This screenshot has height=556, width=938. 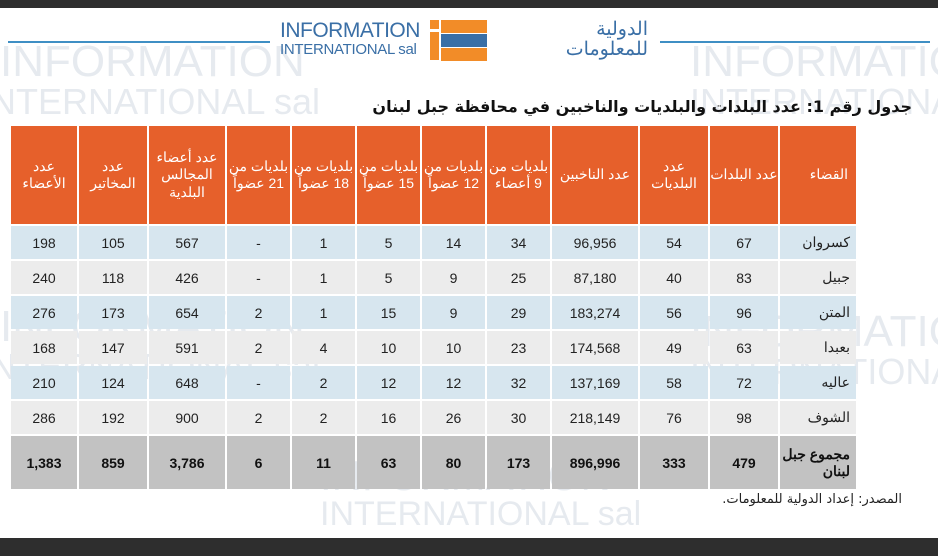 What do you see at coordinates (44, 417) in the screenshot?
I see `table-cell: 286` at bounding box center [44, 417].